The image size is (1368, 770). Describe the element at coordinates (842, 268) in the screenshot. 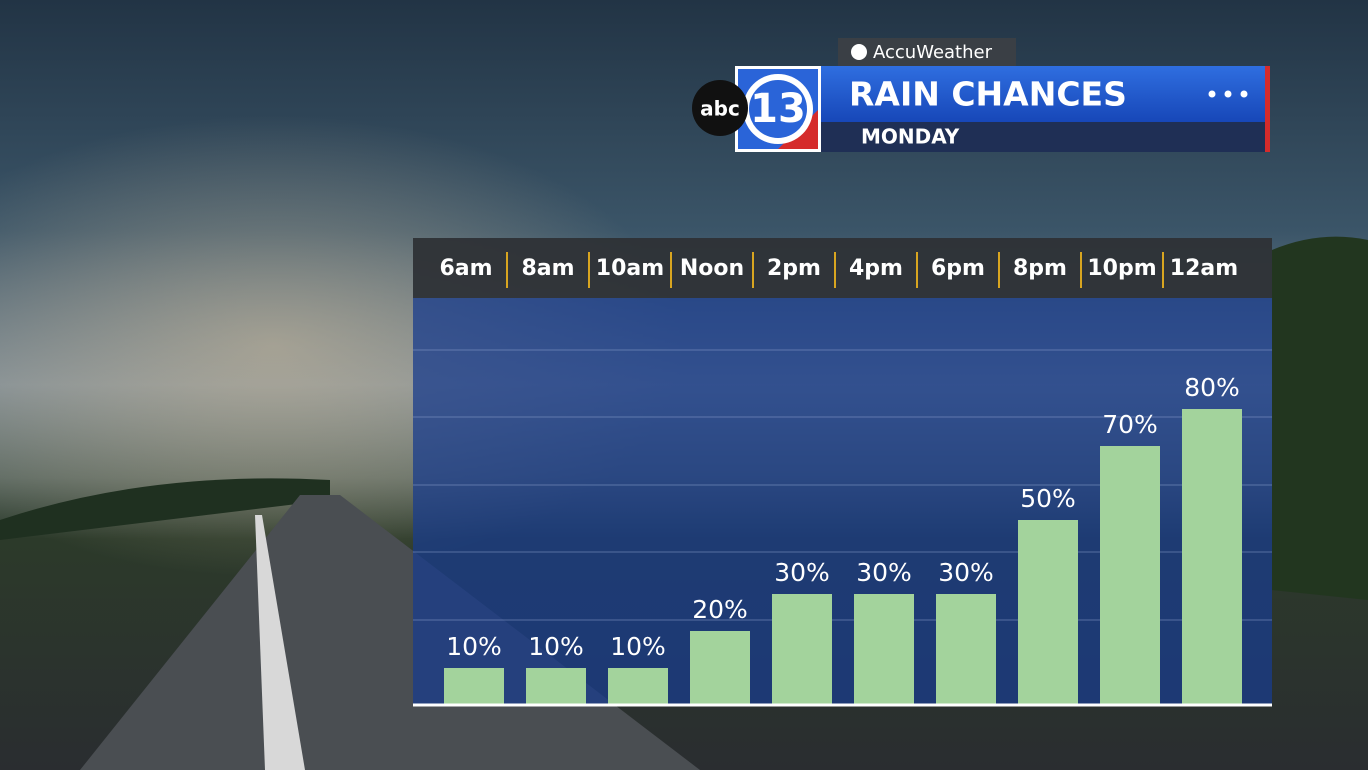

I see `category-header` at that location.